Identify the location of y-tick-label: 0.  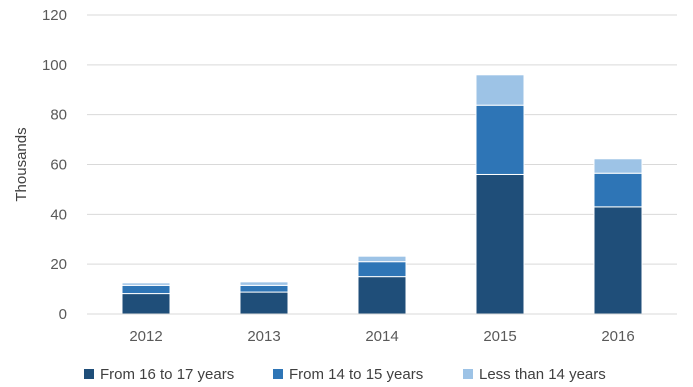
(63, 314).